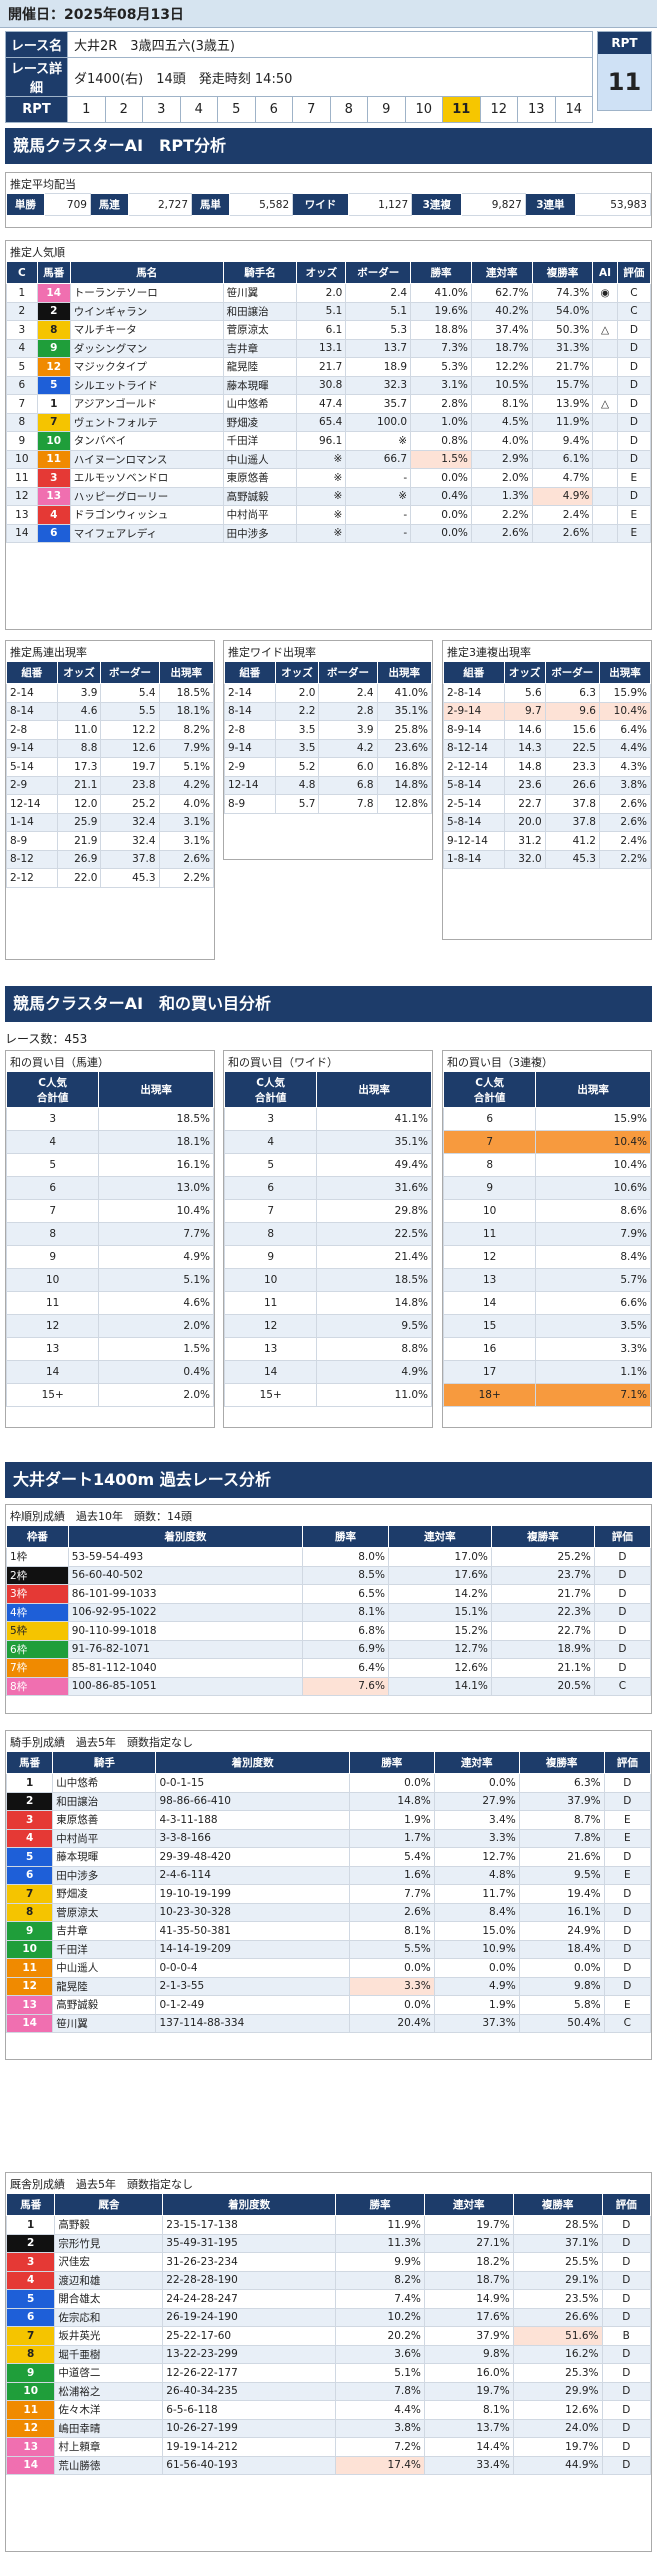  What do you see at coordinates (104, 1986) in the screenshot?
I see `jockey-cell: 龍晃陸` at bounding box center [104, 1986].